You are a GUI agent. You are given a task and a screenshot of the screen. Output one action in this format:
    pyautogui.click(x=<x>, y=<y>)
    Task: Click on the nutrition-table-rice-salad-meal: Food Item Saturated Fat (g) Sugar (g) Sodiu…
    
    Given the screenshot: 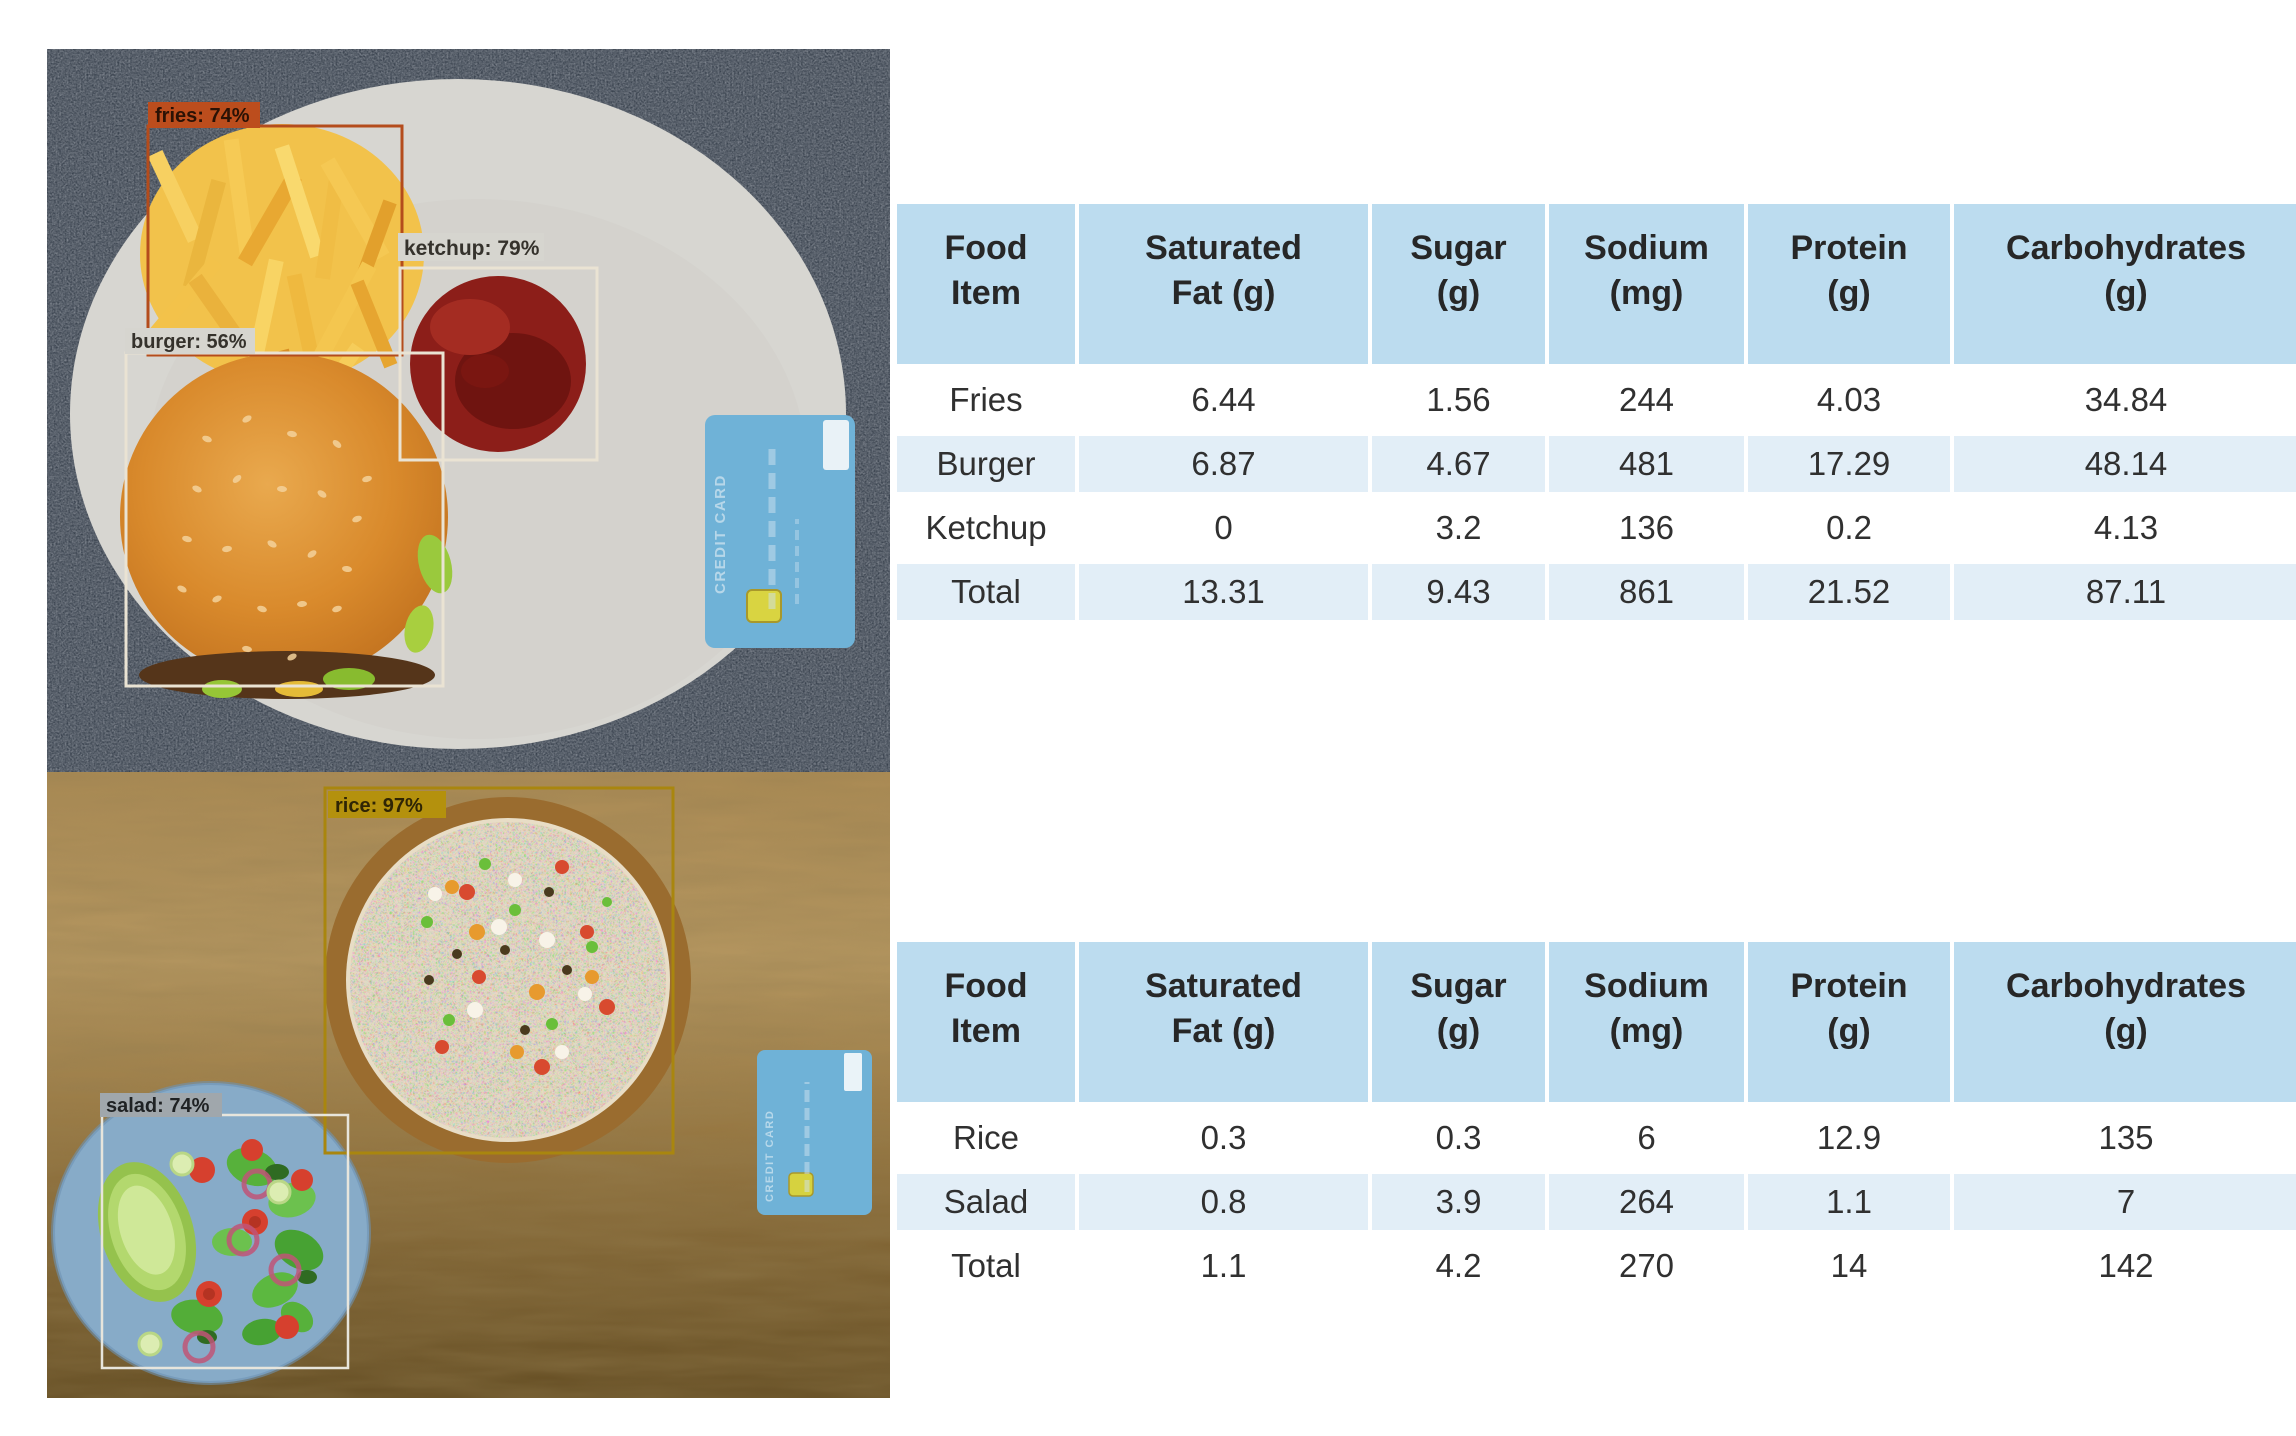 What is the action you would take?
    pyautogui.click(x=1596, y=1118)
    